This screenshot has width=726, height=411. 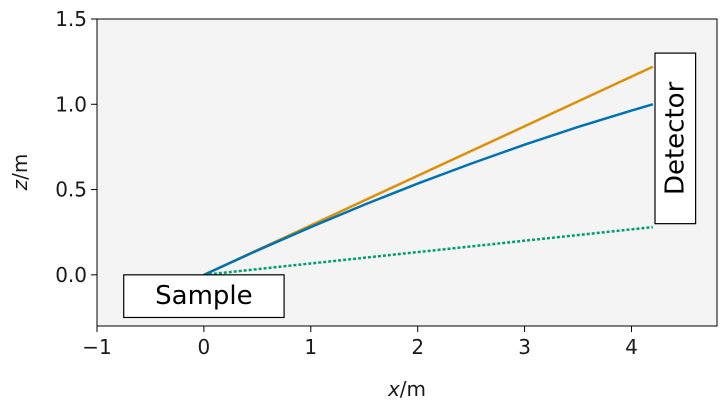 I want to click on sample-box, so click(x=204, y=296).